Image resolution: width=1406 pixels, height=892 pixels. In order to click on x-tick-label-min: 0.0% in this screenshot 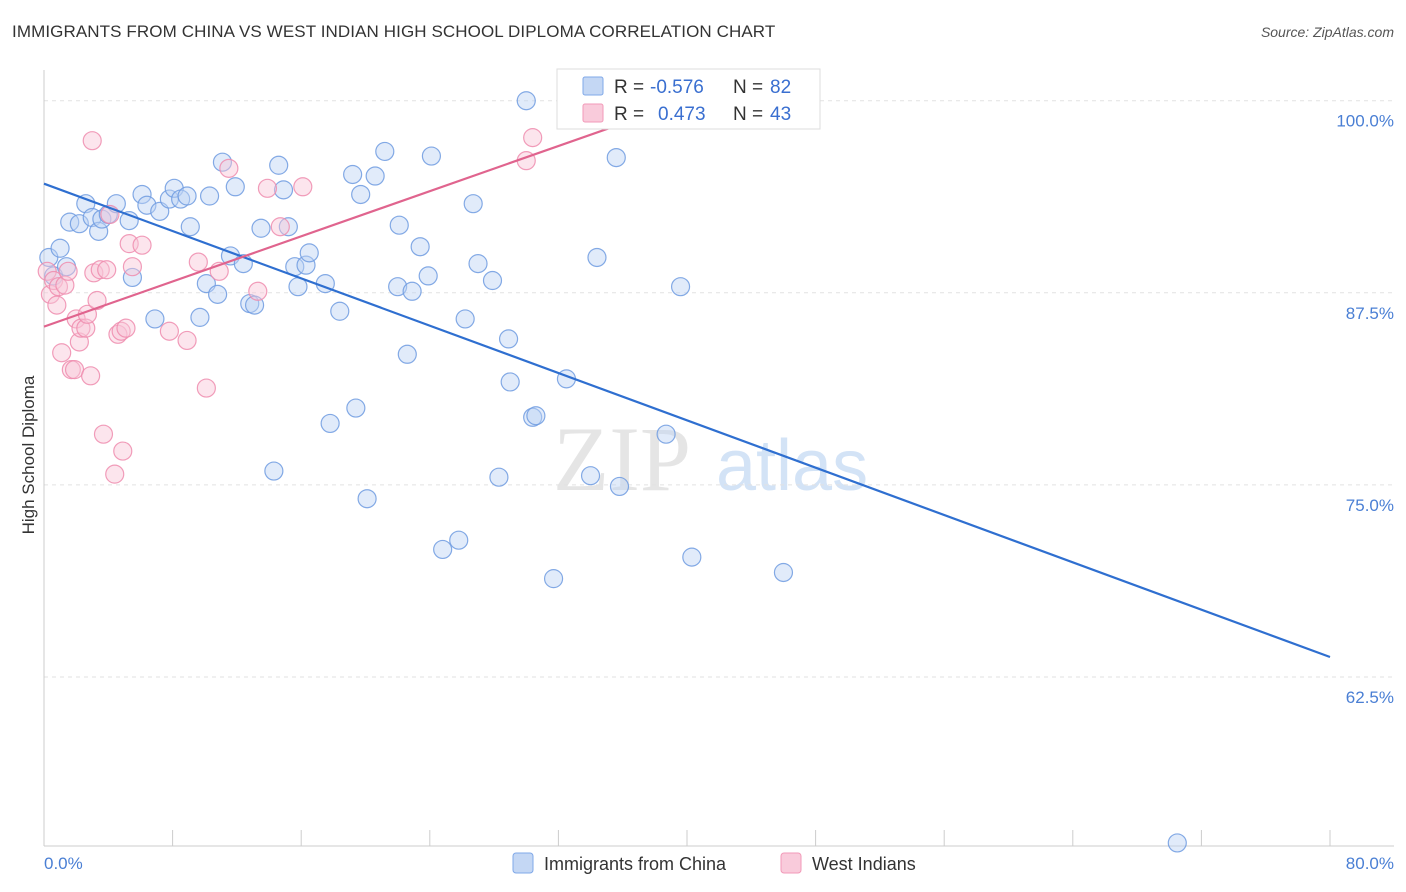, I will do `click(63, 863)`.